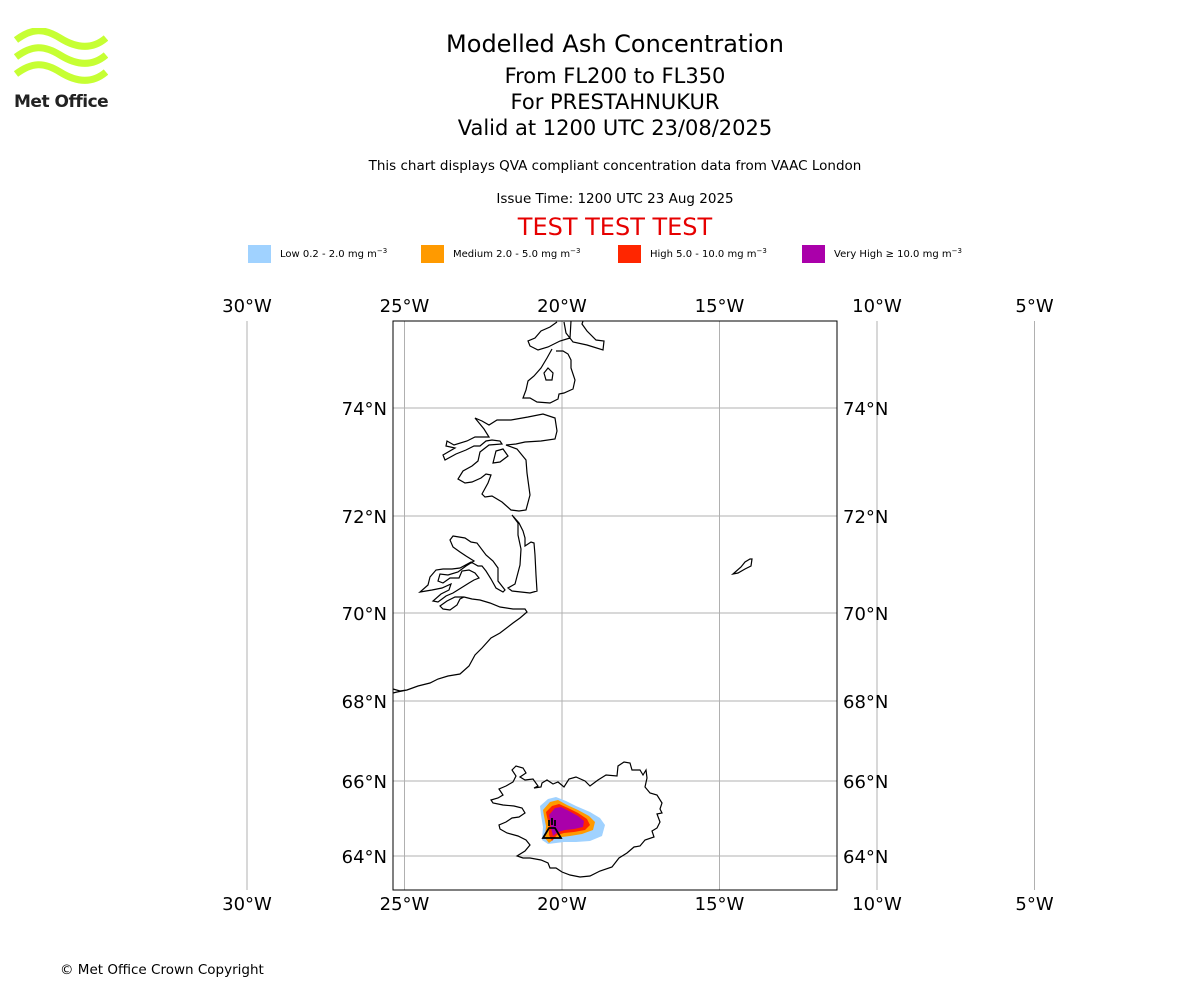 The image size is (1200, 1000). What do you see at coordinates (432, 253) in the screenshot?
I see `legend-swatch-medium` at bounding box center [432, 253].